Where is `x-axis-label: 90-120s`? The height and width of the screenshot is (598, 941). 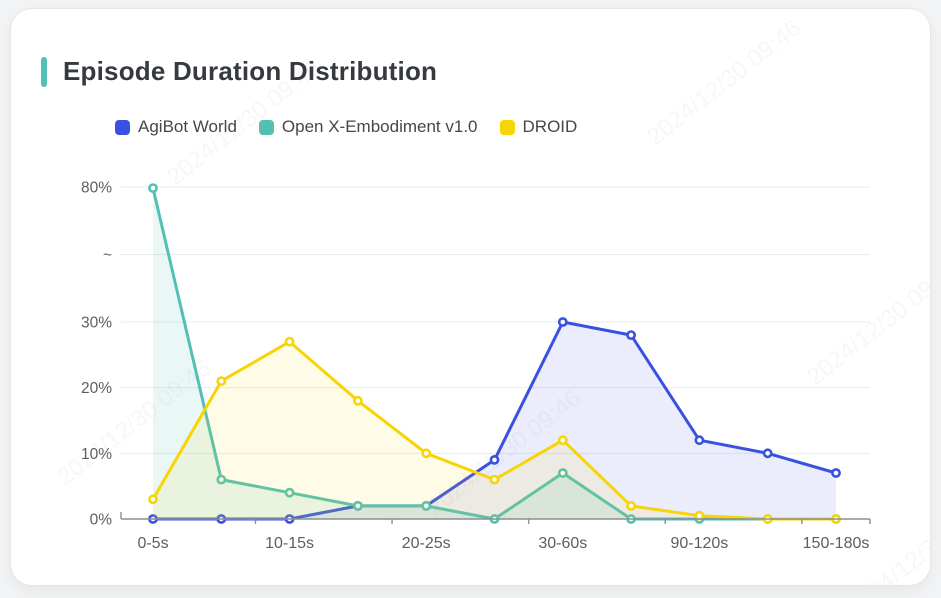 x-axis-label: 90-120s is located at coordinates (699, 543).